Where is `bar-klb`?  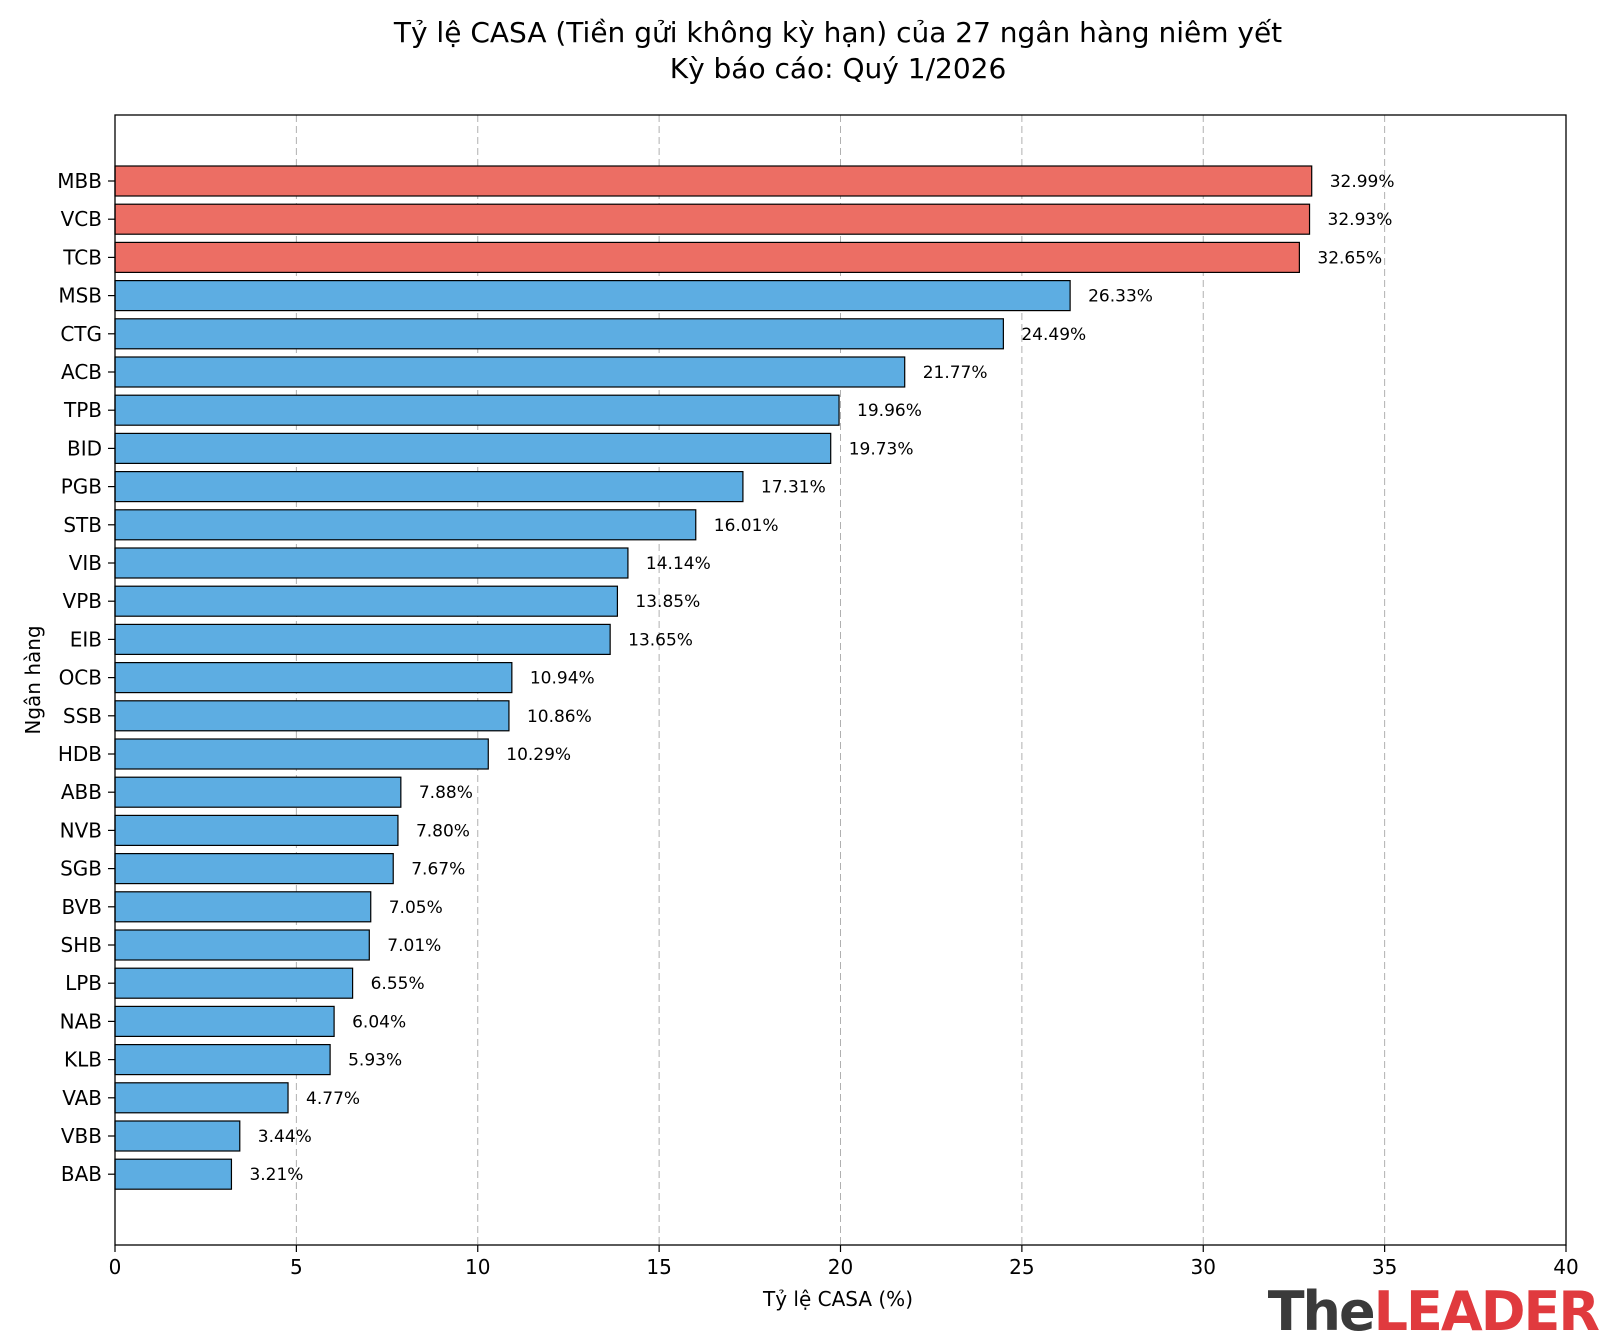
bar-klb is located at coordinates (222, 1059).